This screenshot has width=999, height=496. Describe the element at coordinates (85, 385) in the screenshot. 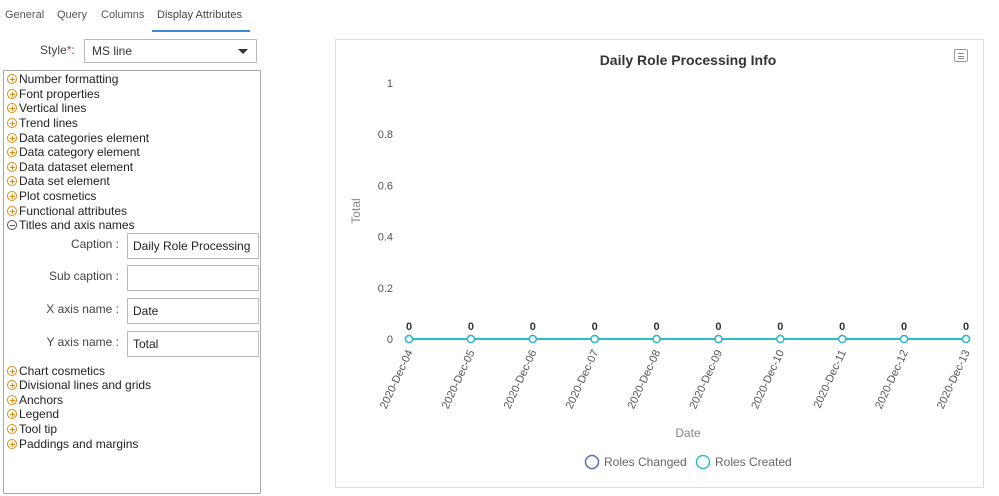

I see `tree-item-label: Divisional lines and grids` at that location.